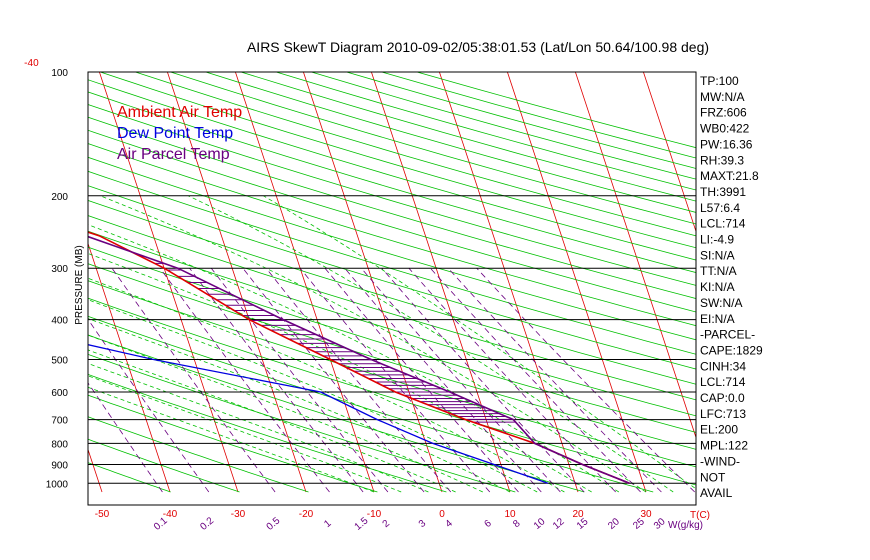 This screenshot has width=870, height=560. What do you see at coordinates (729, 176) in the screenshot?
I see `index-label: MAXT:21.8` at bounding box center [729, 176].